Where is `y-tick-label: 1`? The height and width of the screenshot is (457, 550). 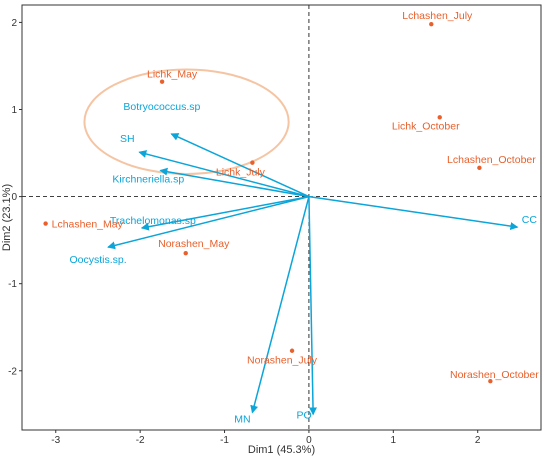 y-tick-label: 1 is located at coordinates (14, 110).